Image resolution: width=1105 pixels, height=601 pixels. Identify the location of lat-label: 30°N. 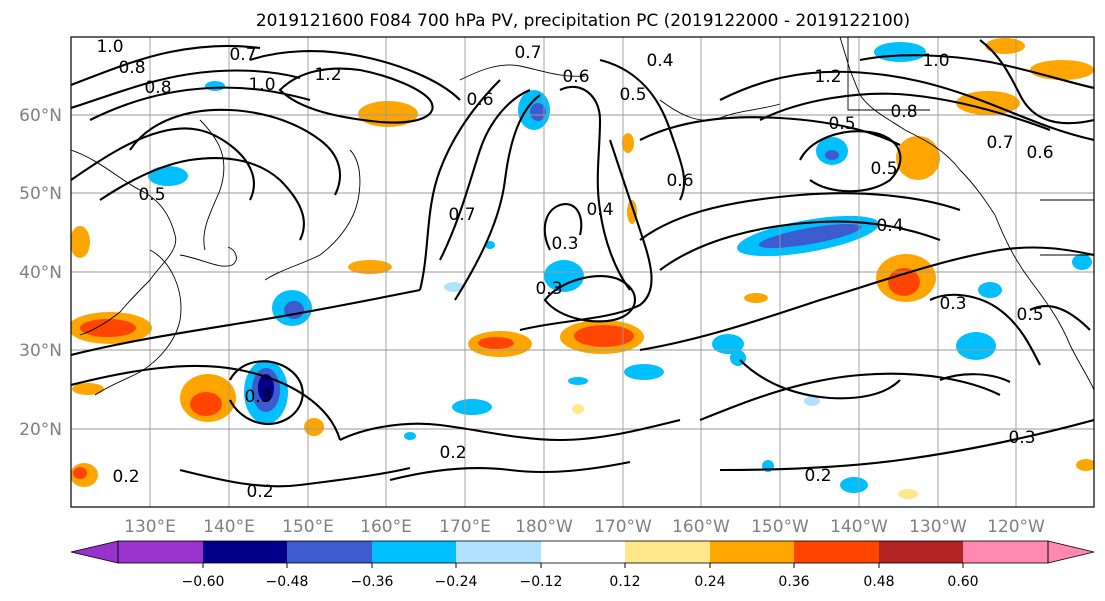
(40, 351).